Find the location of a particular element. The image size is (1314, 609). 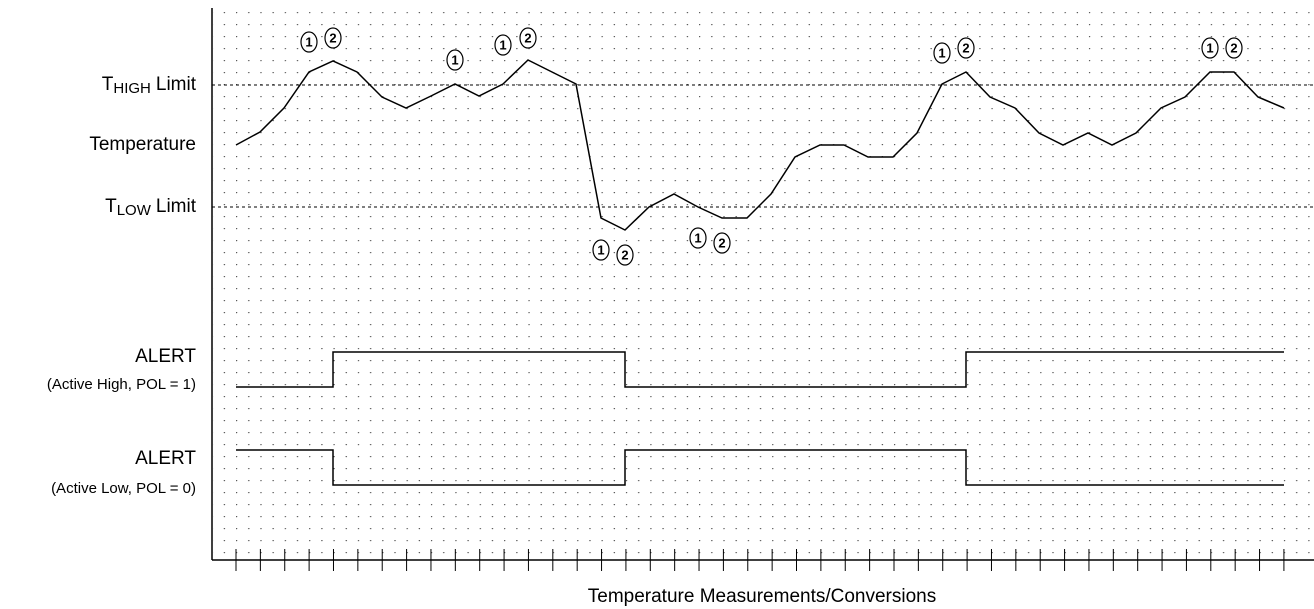

alert-high-title: ALERT is located at coordinates (165, 356).